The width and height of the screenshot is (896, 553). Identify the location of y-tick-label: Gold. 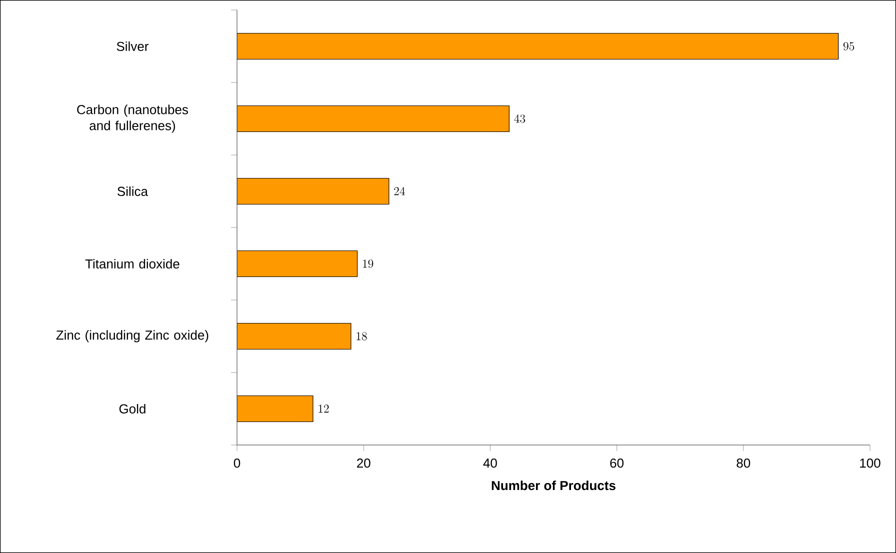
(132, 409).